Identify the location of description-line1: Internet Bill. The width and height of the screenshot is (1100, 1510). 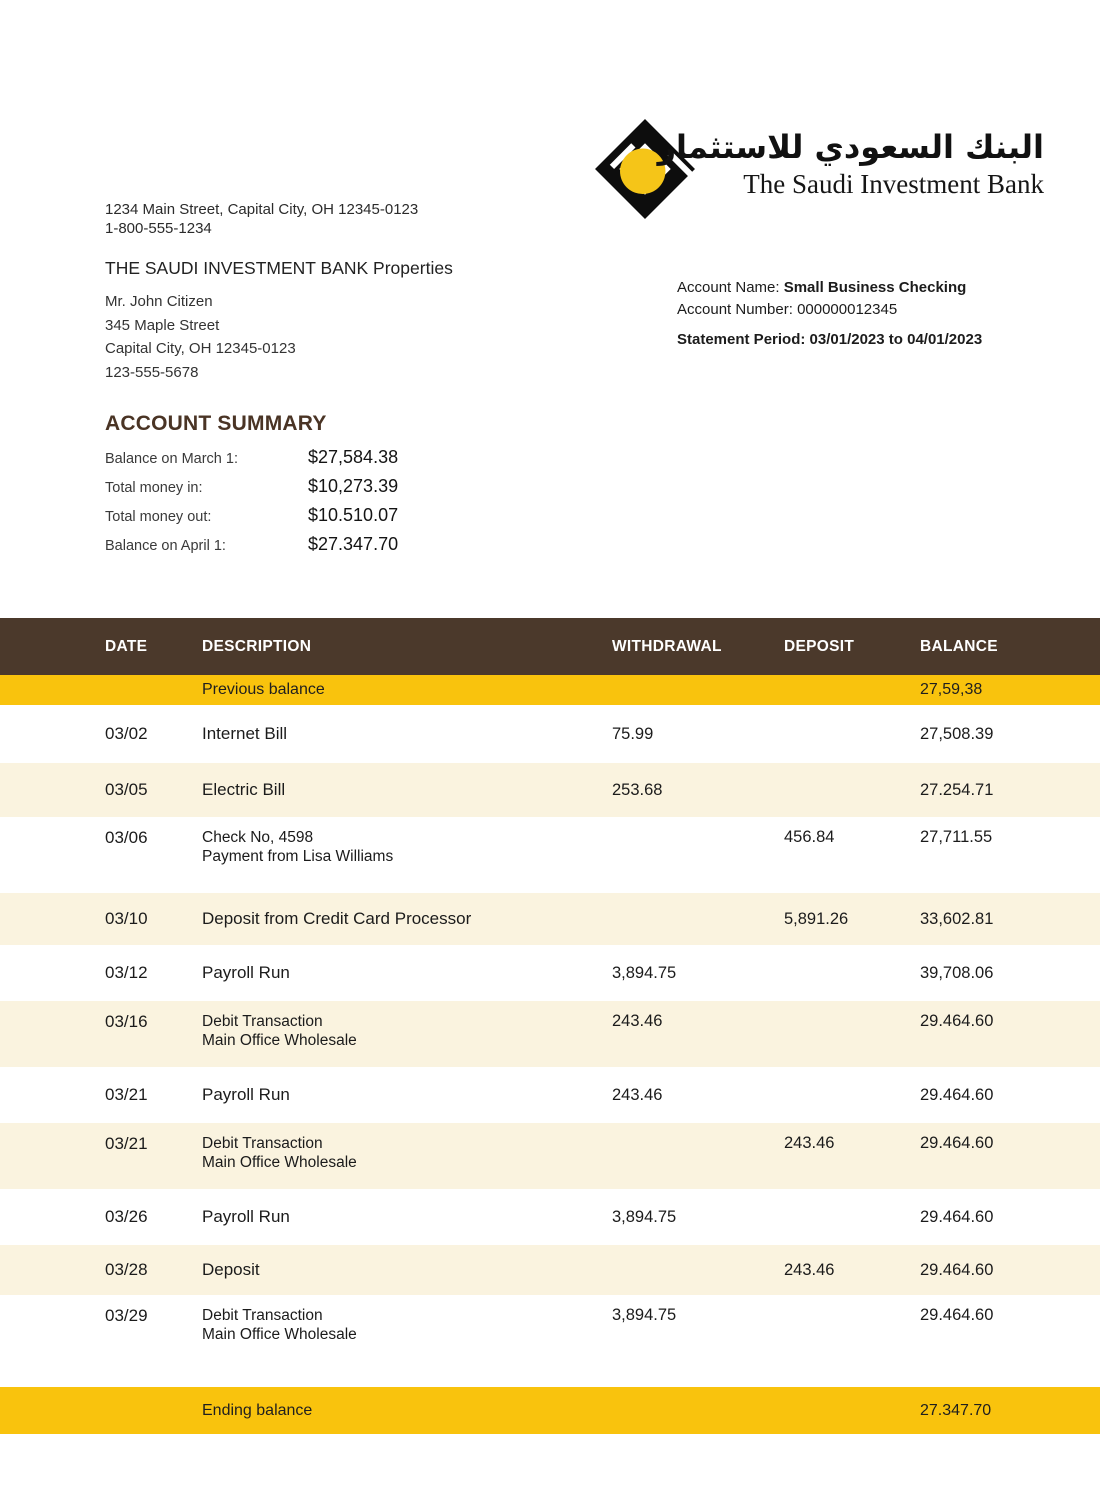
(245, 733).